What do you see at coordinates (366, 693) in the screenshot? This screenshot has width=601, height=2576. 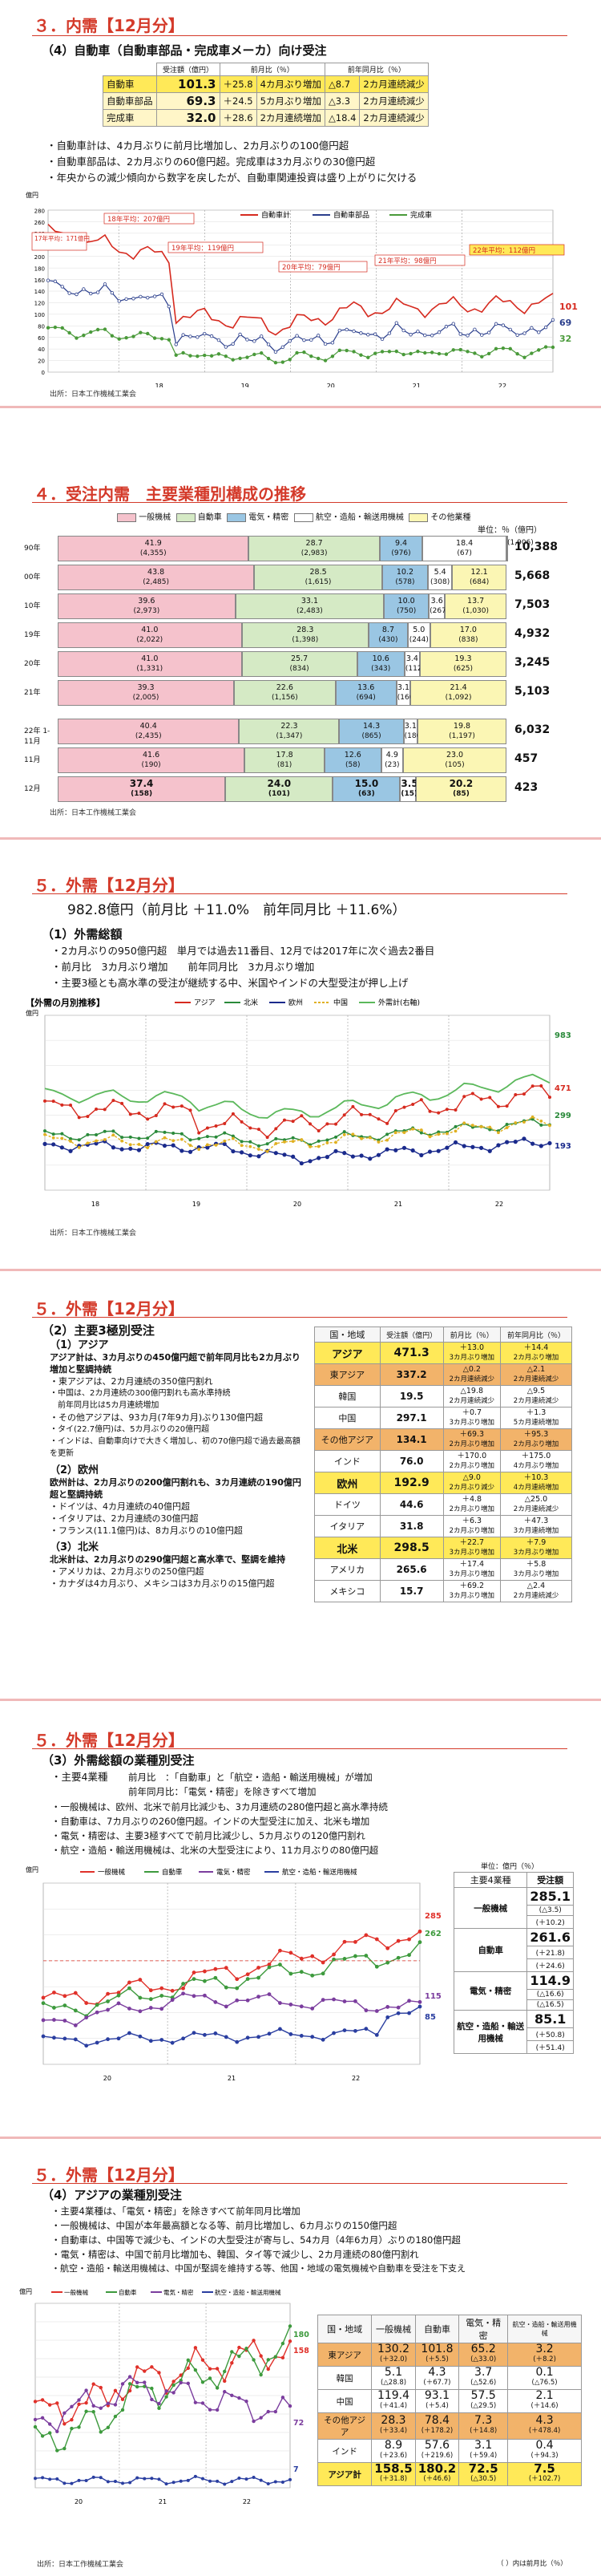 I see `segment-3: 13.6 (694)` at bounding box center [366, 693].